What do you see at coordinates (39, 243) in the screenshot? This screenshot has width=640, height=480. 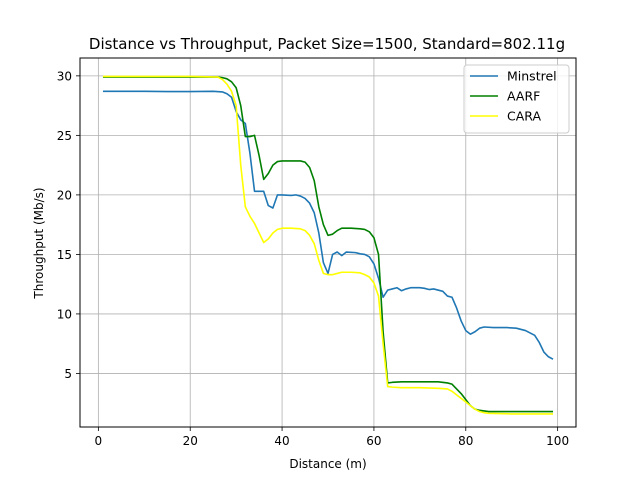 I see `y-axis-label: Throughput (Mb/s)` at bounding box center [39, 243].